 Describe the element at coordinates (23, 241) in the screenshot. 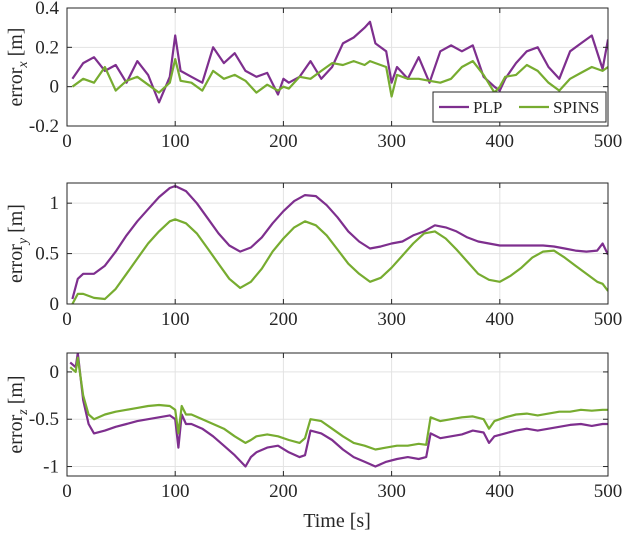

I see `y-axis-label-subscript: y` at that location.